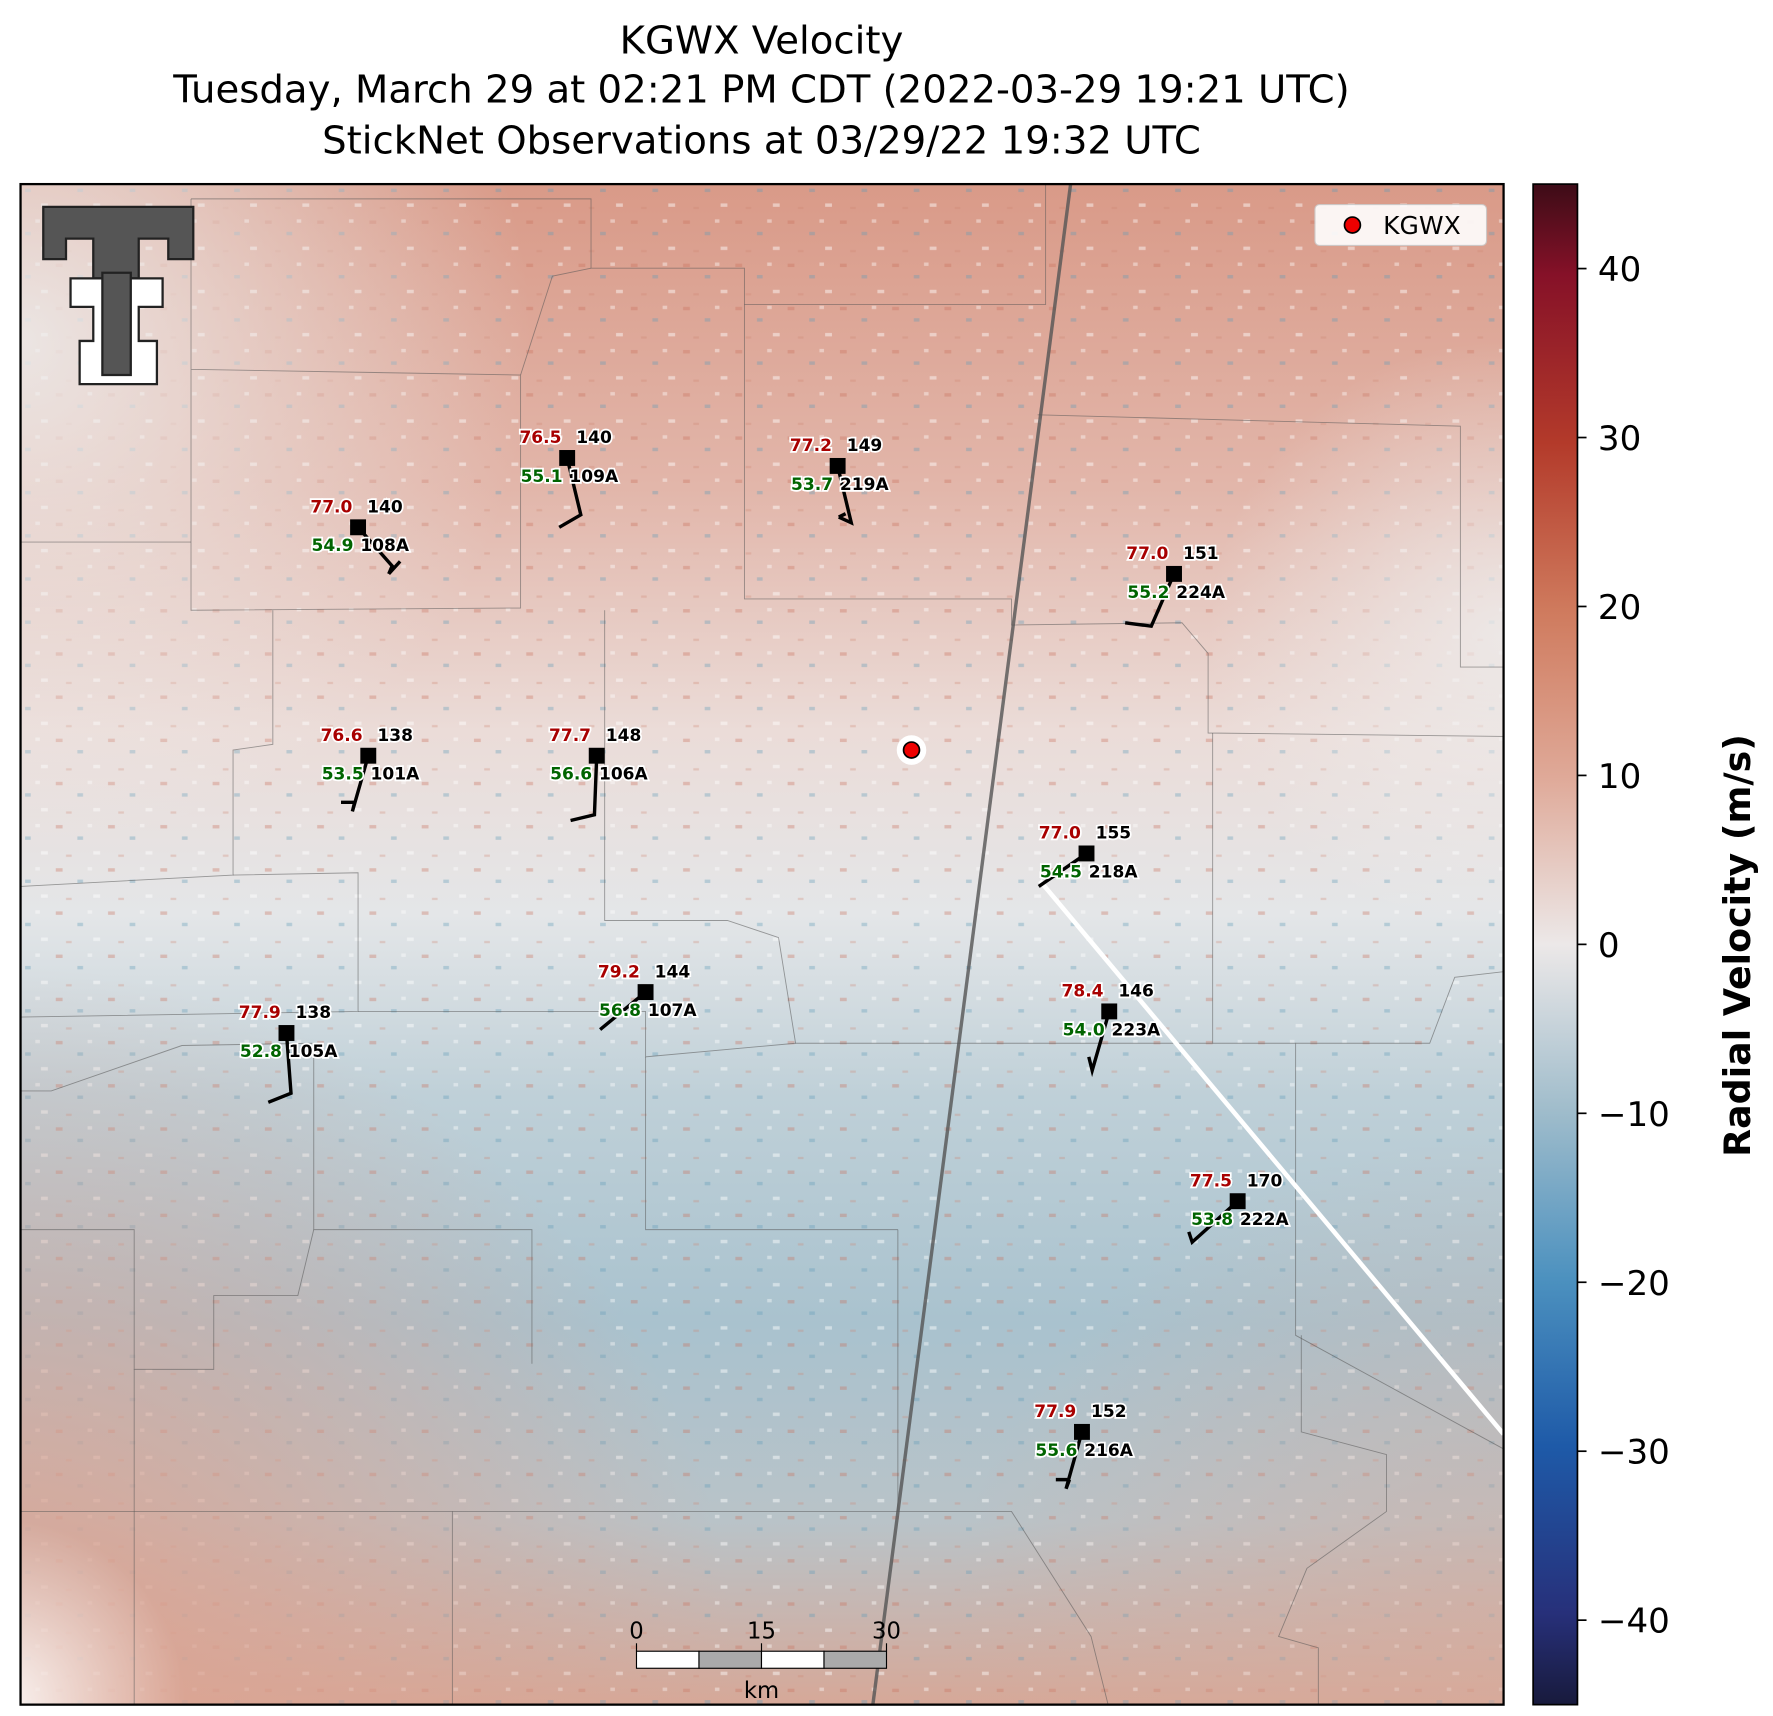  What do you see at coordinates (1634, 1284) in the screenshot?
I see `colorbar-tick-label: −20` at bounding box center [1634, 1284].